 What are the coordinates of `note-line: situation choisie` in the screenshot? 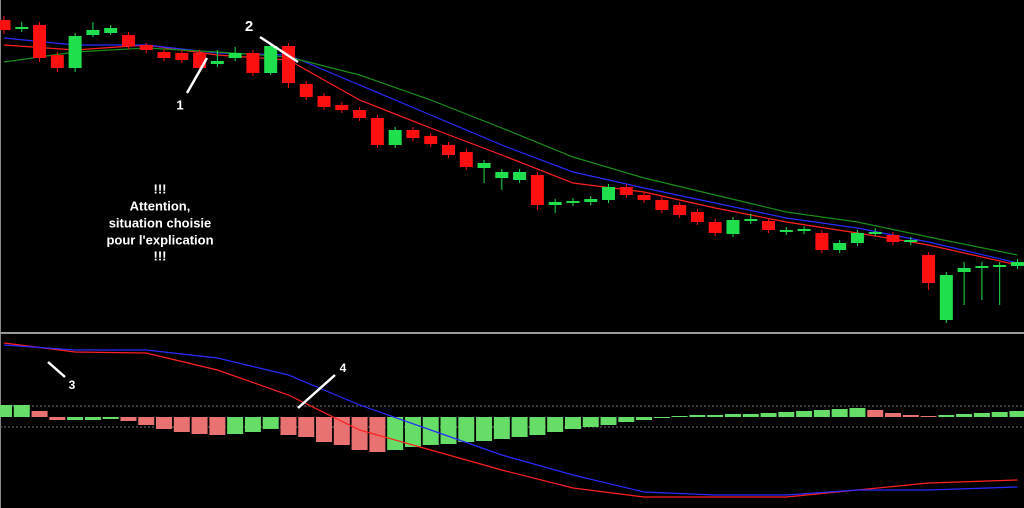 It's located at (160, 222).